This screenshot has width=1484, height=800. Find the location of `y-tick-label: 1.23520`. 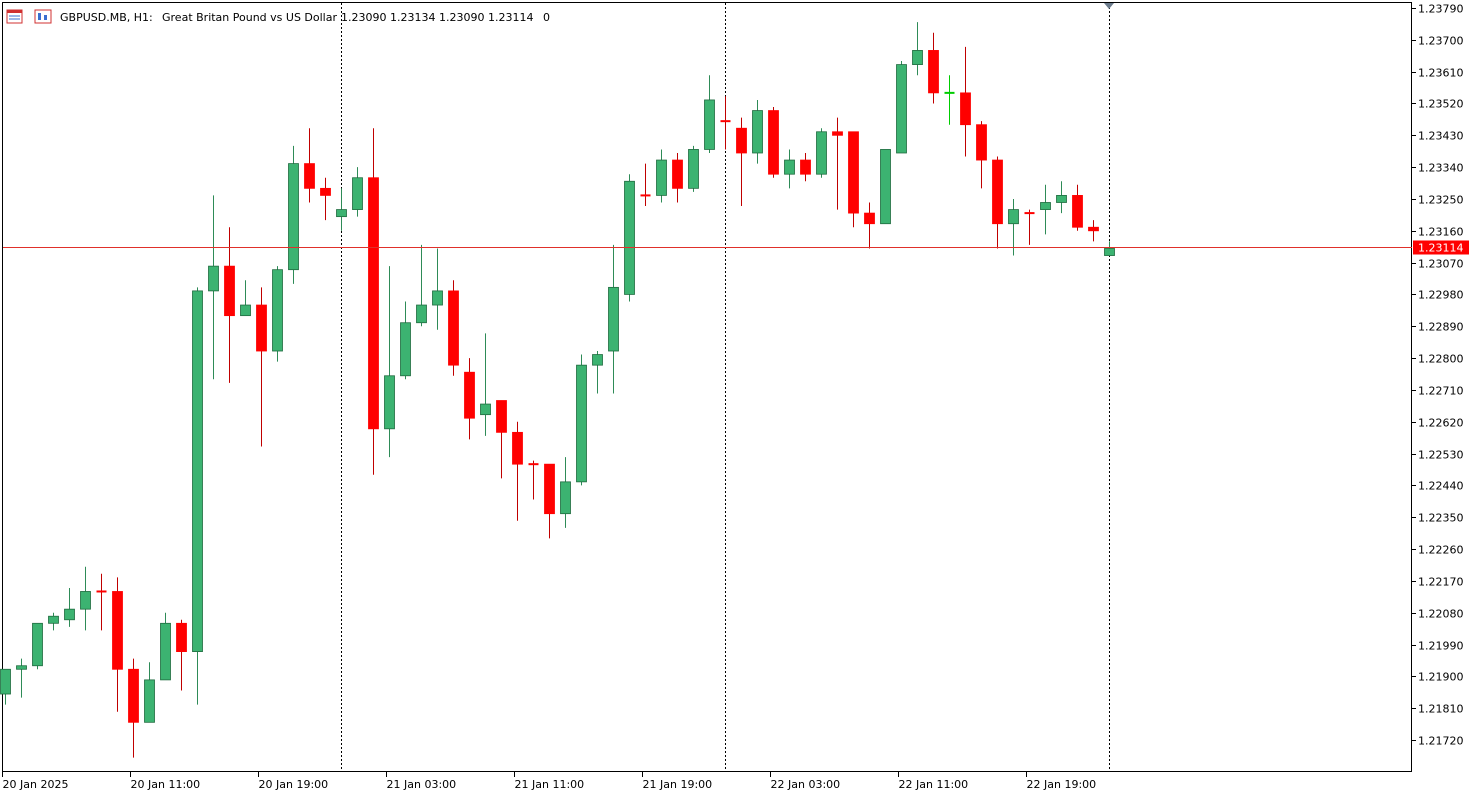

y-tick-label: 1.23520 is located at coordinates (1441, 104).